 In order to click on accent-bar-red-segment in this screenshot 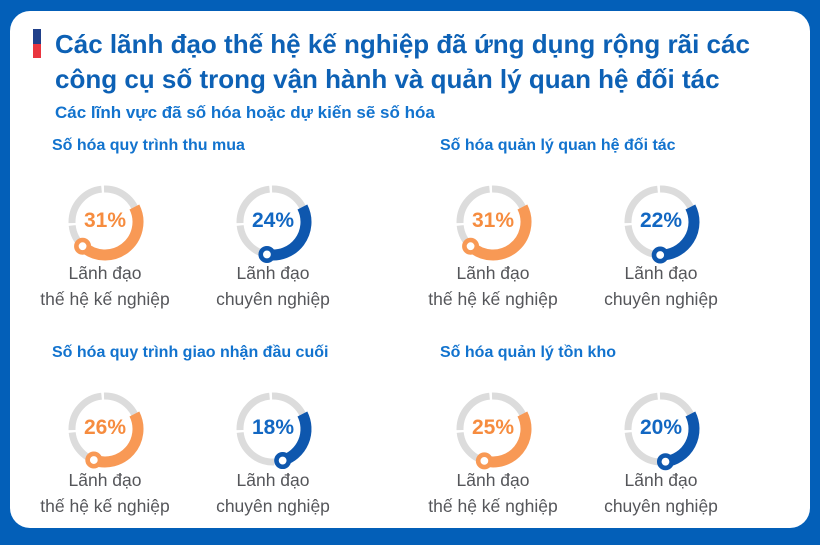, I will do `click(37, 51)`.